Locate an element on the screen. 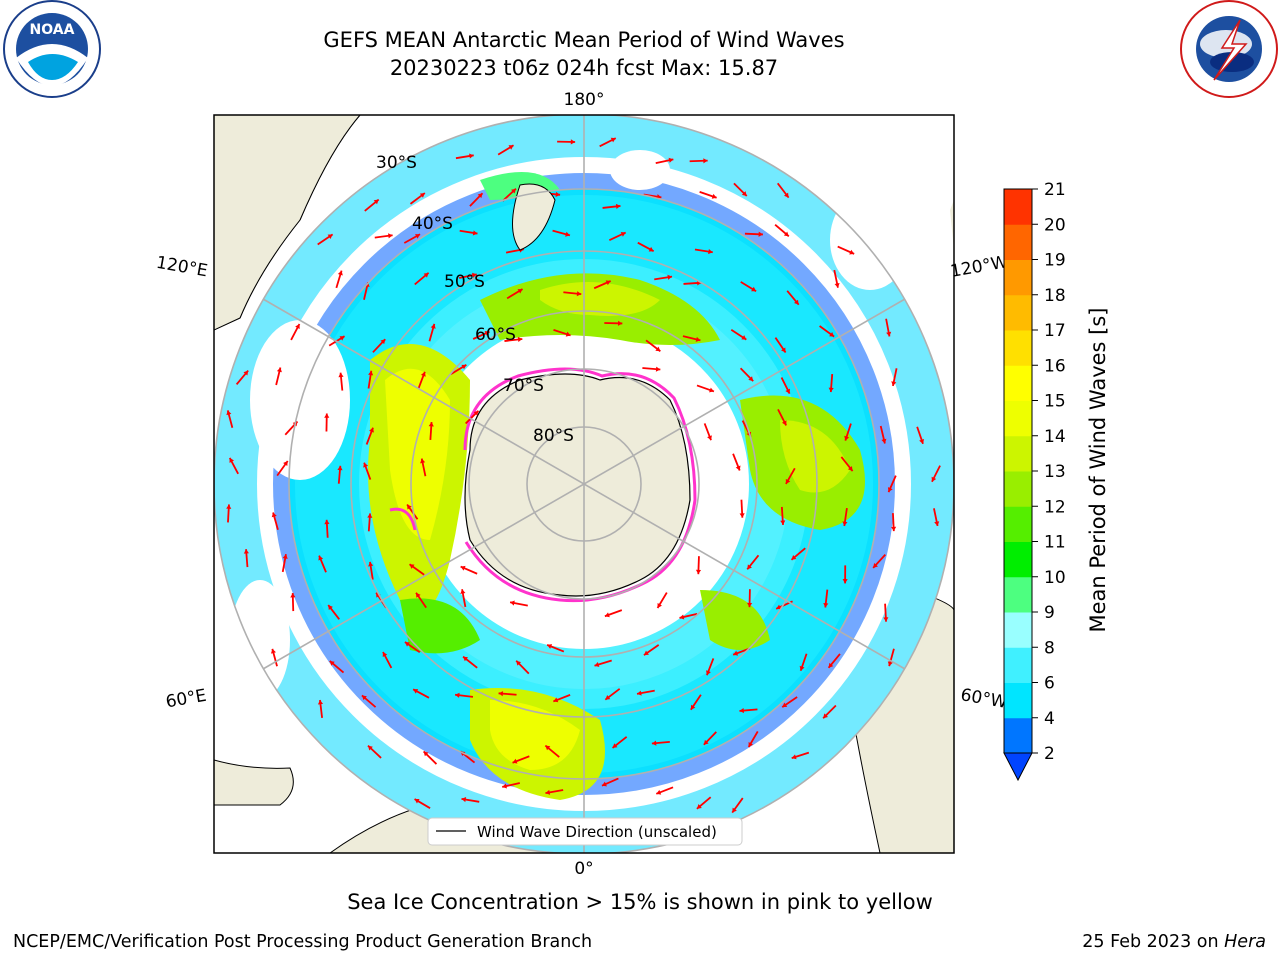 Image resolution: width=1280 pixels, height=960 pixels. land-upper-left is located at coordinates (287, 223).